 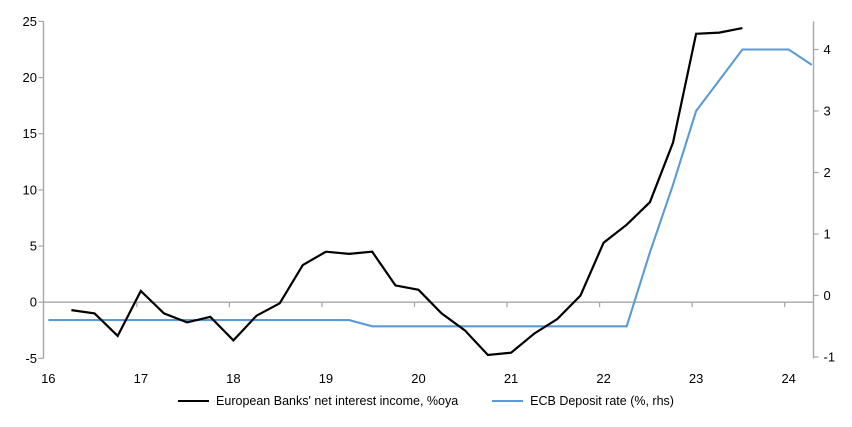 I want to click on left-axis-tick-label: -5, so click(x=31, y=358).